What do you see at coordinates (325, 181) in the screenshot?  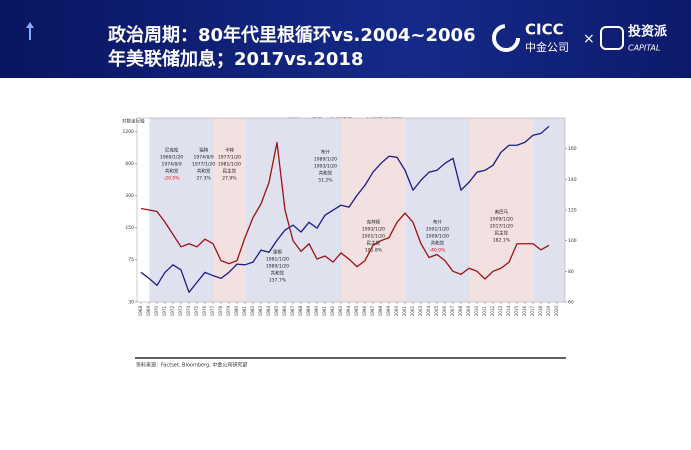 I see `band-label: 51.2%` at bounding box center [325, 181].